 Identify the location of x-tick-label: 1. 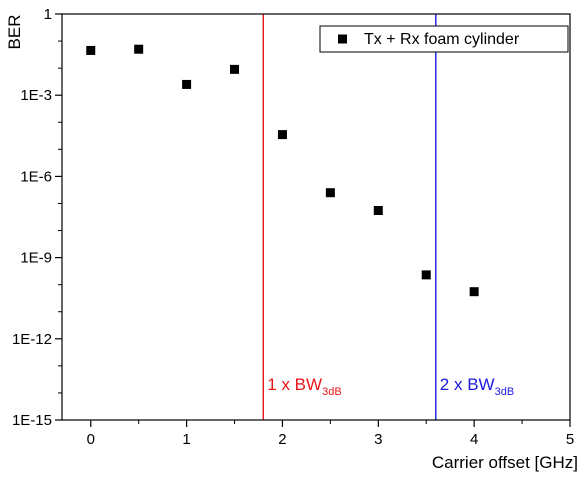
(186, 439).